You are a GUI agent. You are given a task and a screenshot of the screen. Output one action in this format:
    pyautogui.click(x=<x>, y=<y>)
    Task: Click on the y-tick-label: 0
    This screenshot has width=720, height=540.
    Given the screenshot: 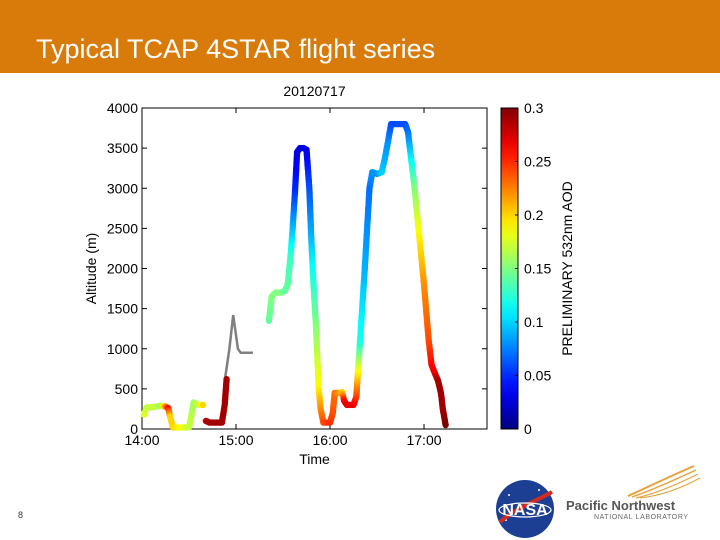 What is the action you would take?
    pyautogui.click(x=134, y=429)
    